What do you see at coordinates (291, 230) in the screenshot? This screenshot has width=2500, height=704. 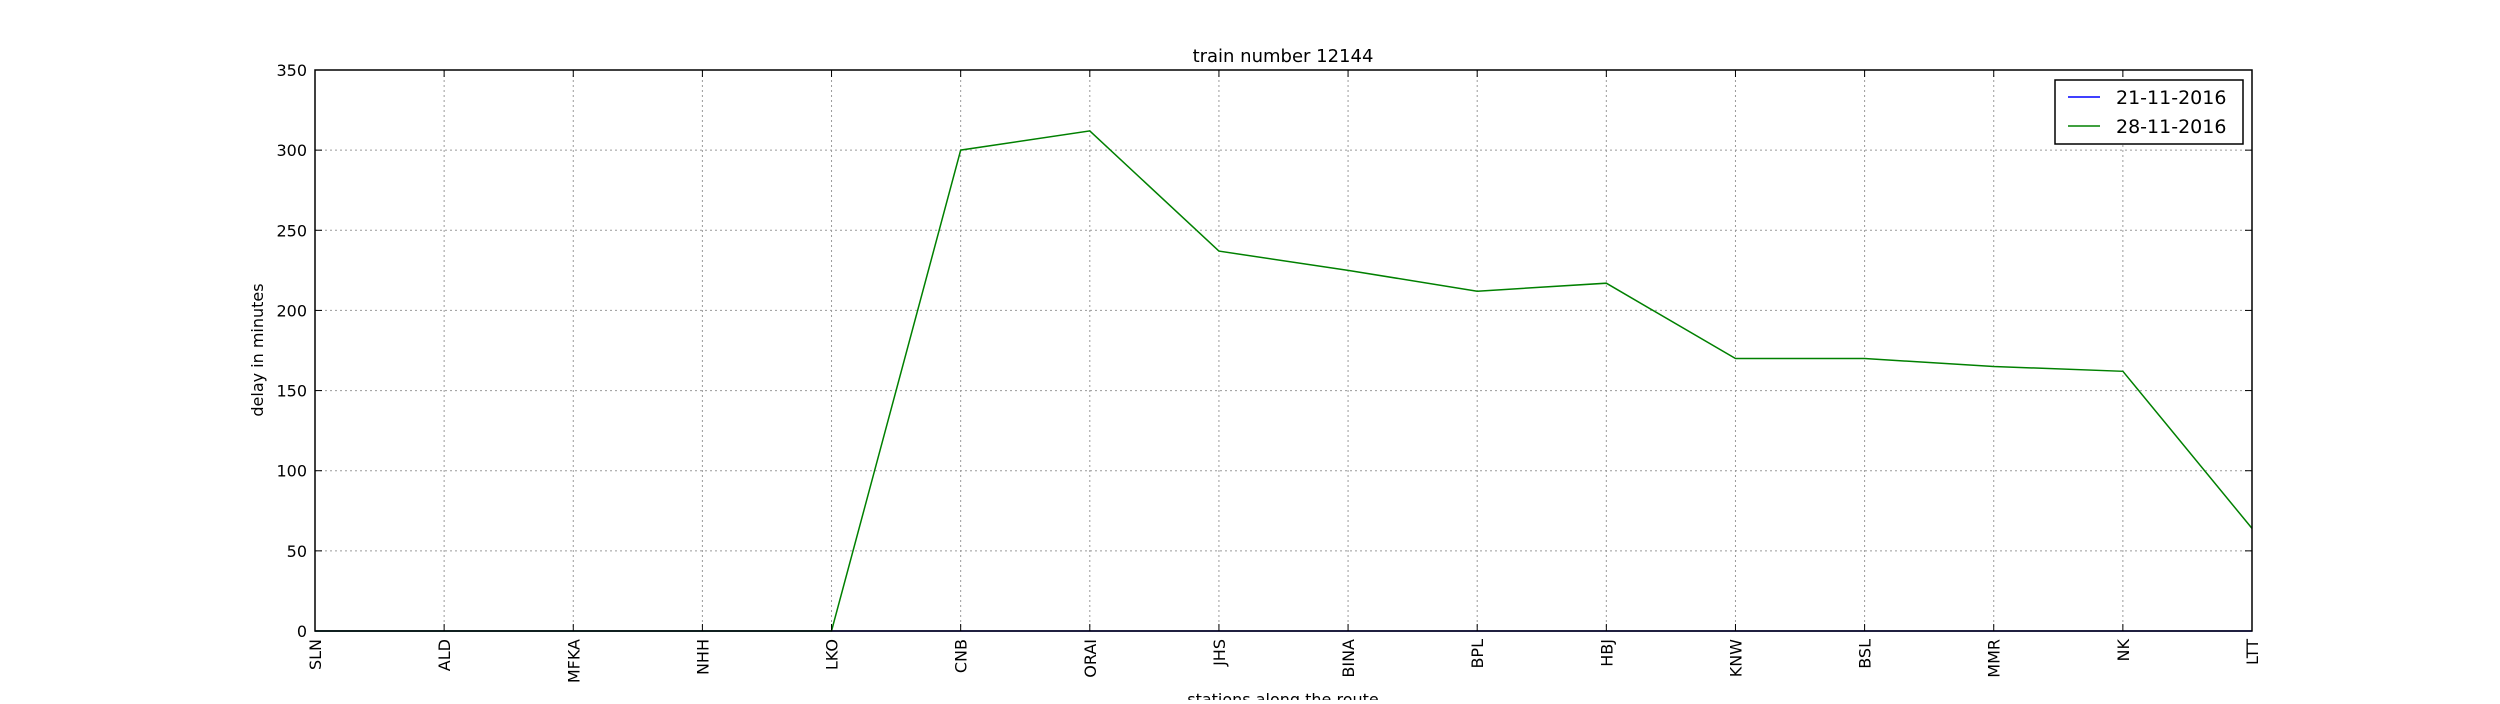 I see `y-tick-label: 250` at bounding box center [291, 230].